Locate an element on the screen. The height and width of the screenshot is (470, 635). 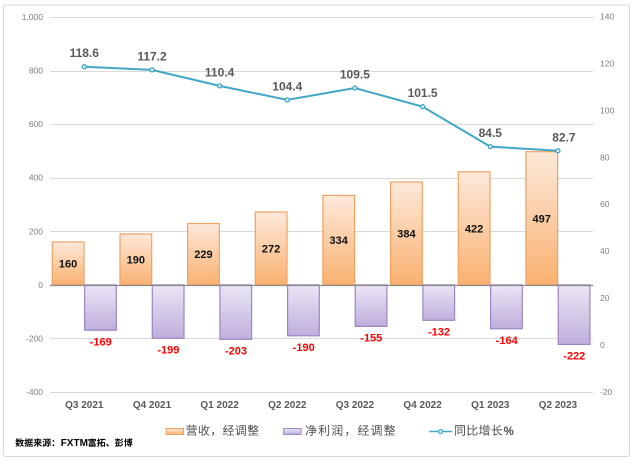
svg-text: 118.6 is located at coordinates (85, 53).